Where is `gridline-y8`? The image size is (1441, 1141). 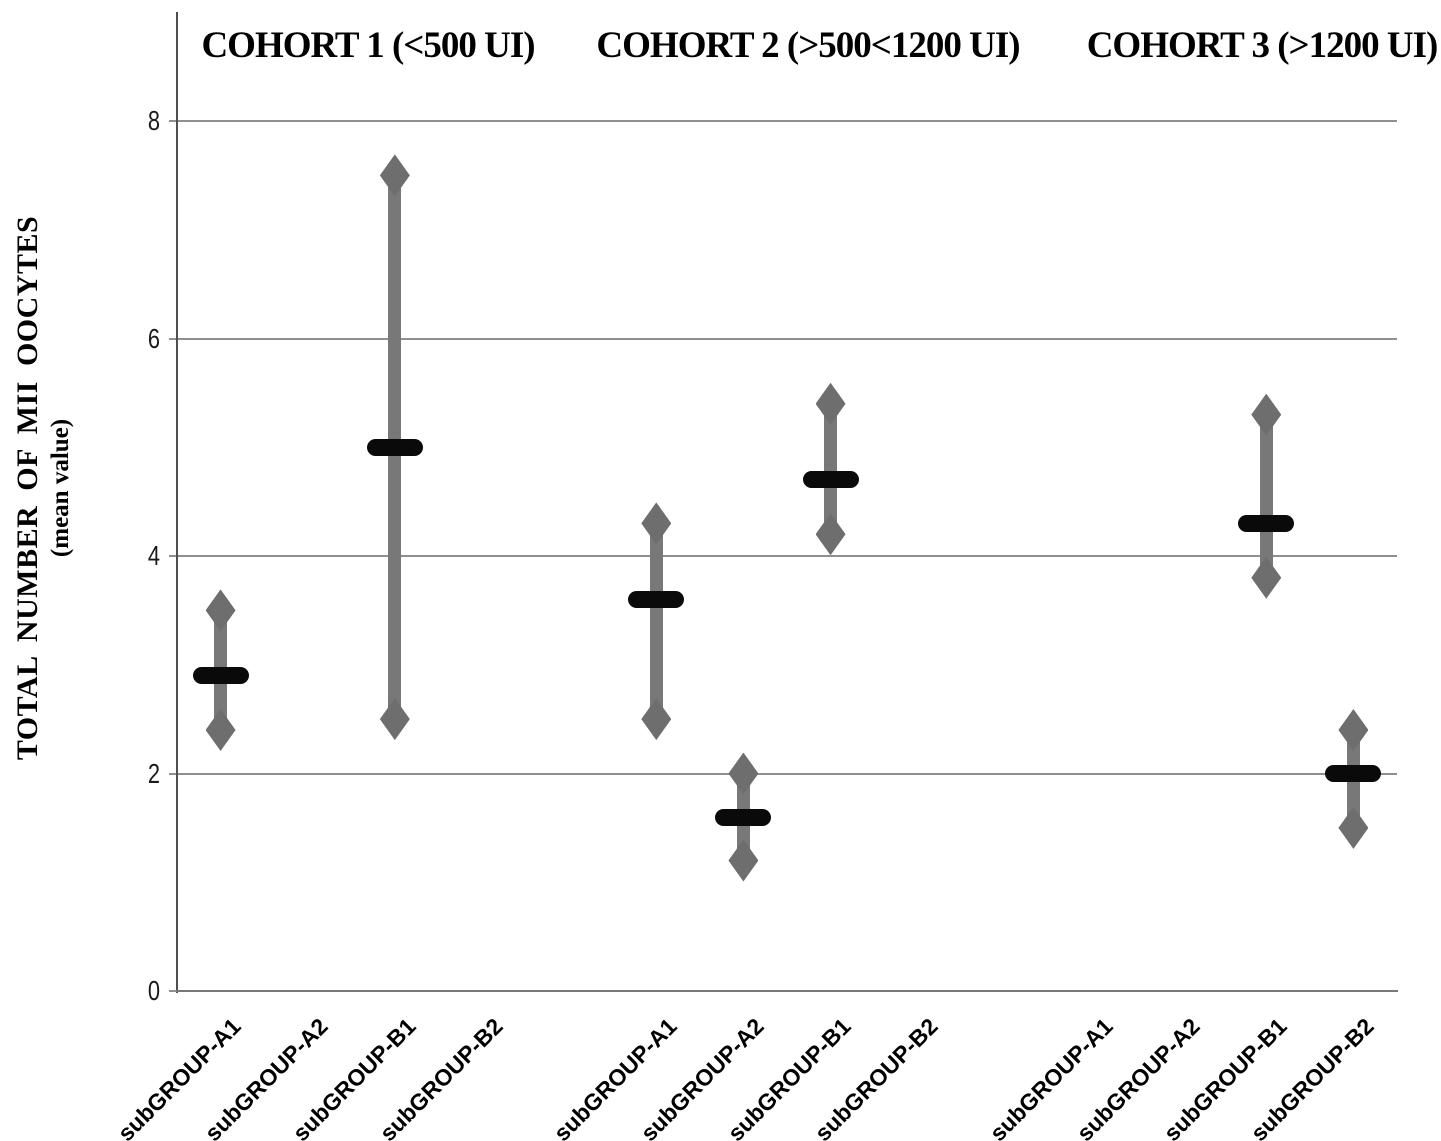 gridline-y8 is located at coordinates (787, 121).